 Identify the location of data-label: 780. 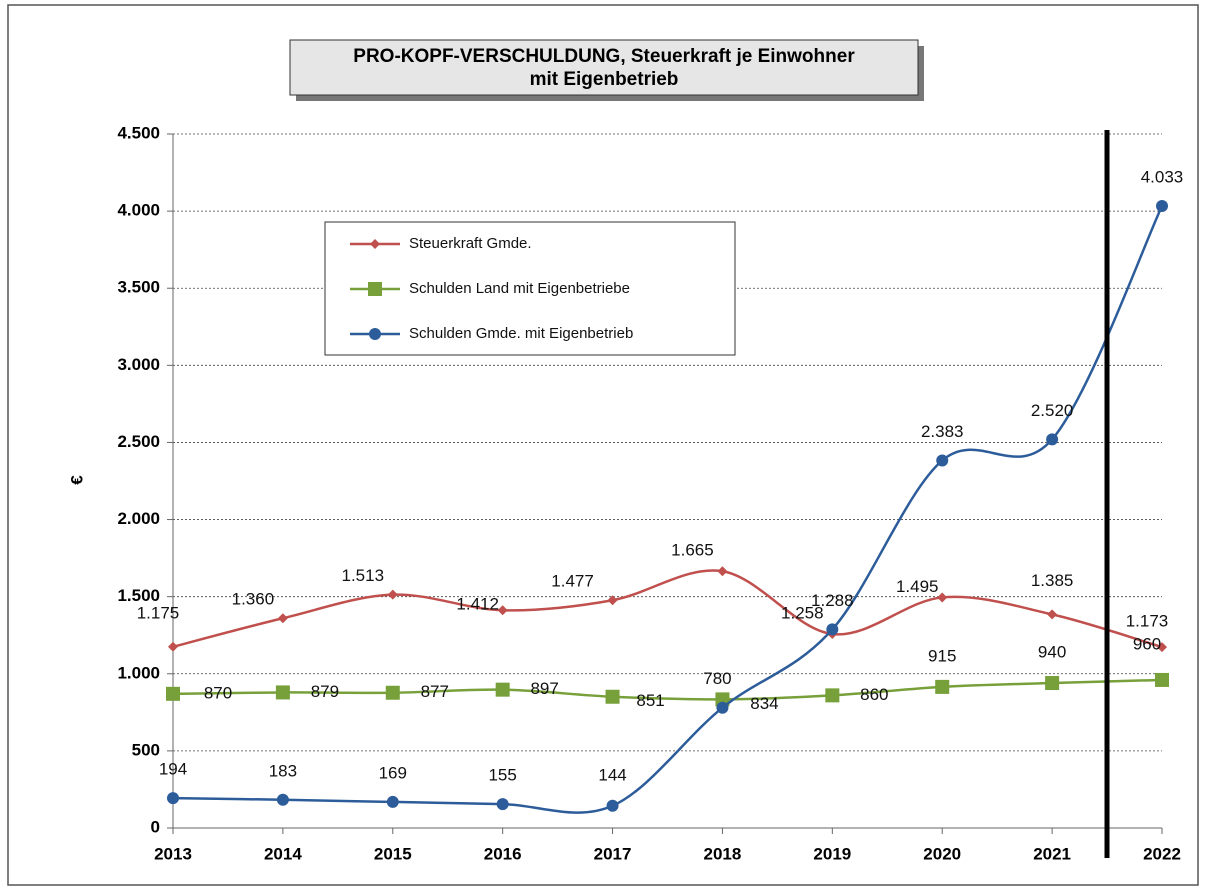
(717, 678).